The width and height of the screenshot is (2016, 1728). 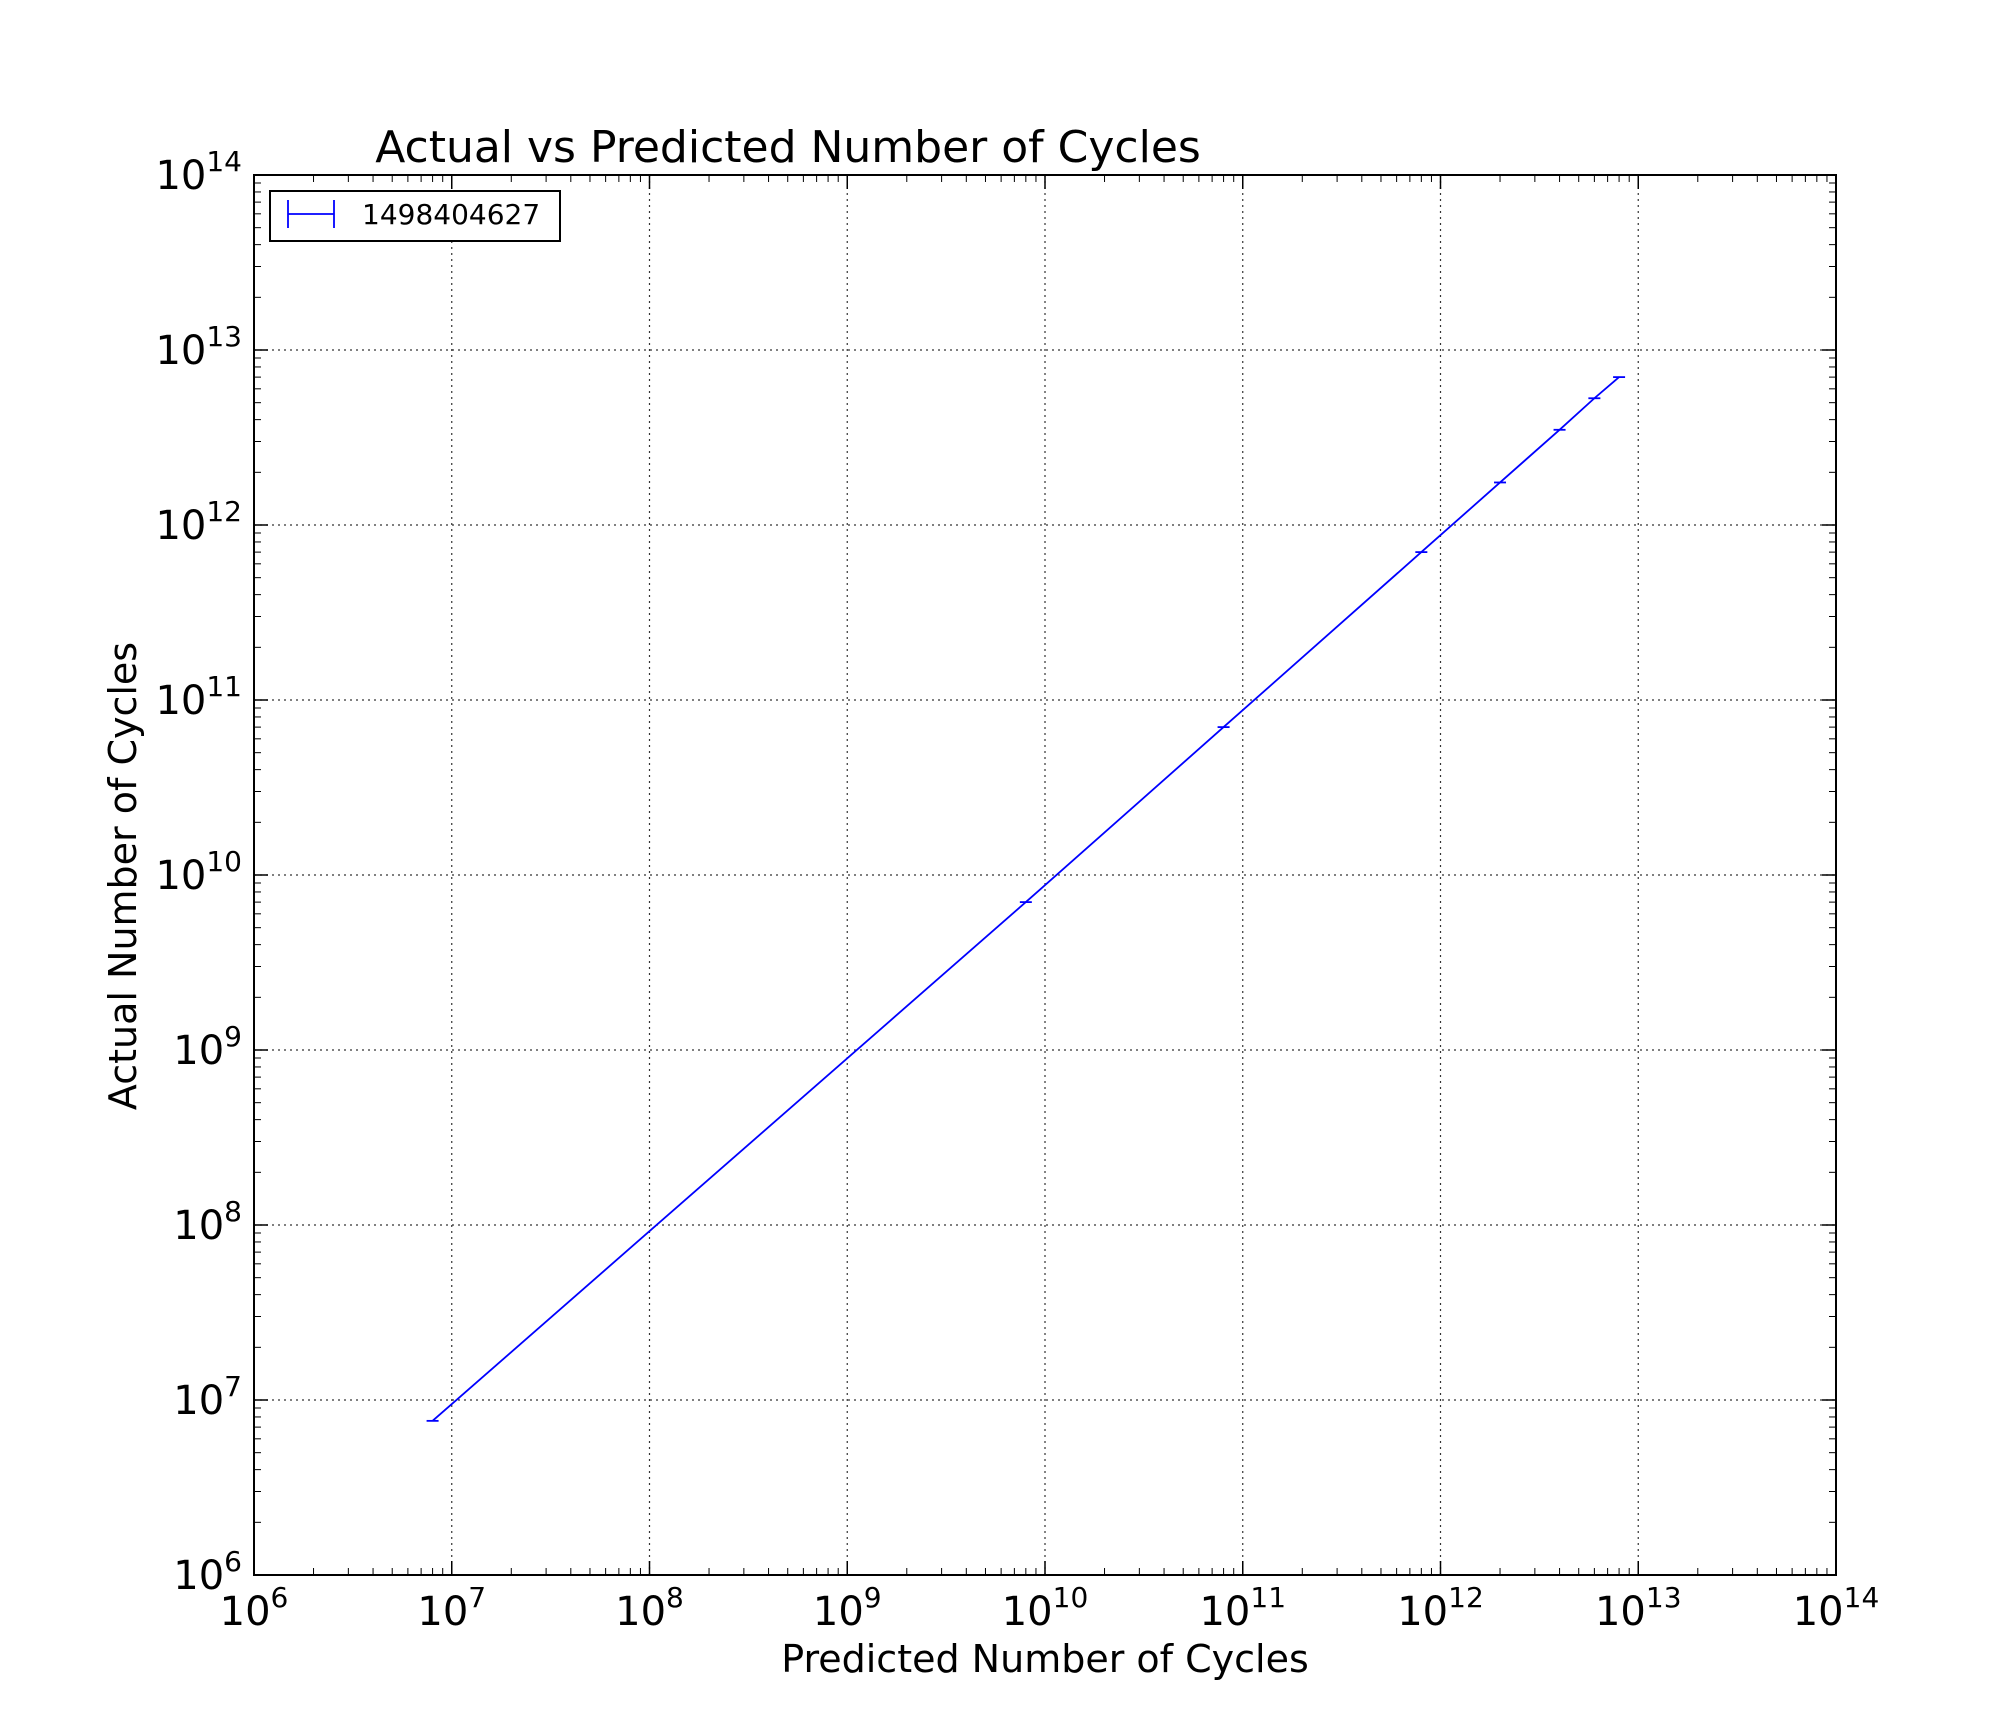 I want to click on y-tick-label: 10⁸, so click(x=207, y=1222).